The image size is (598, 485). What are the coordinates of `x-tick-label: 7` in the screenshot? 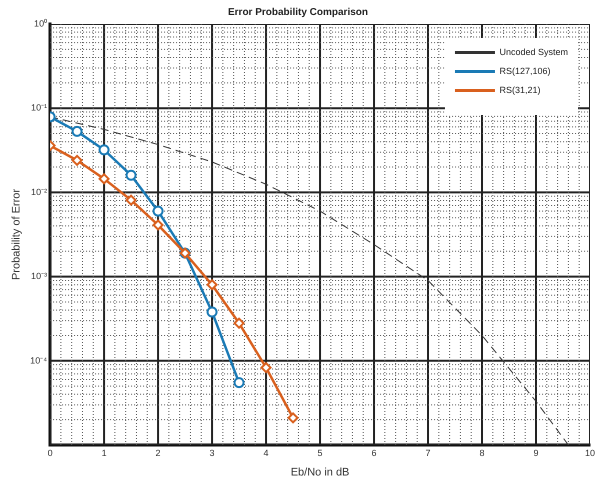 It's located at (428, 453).